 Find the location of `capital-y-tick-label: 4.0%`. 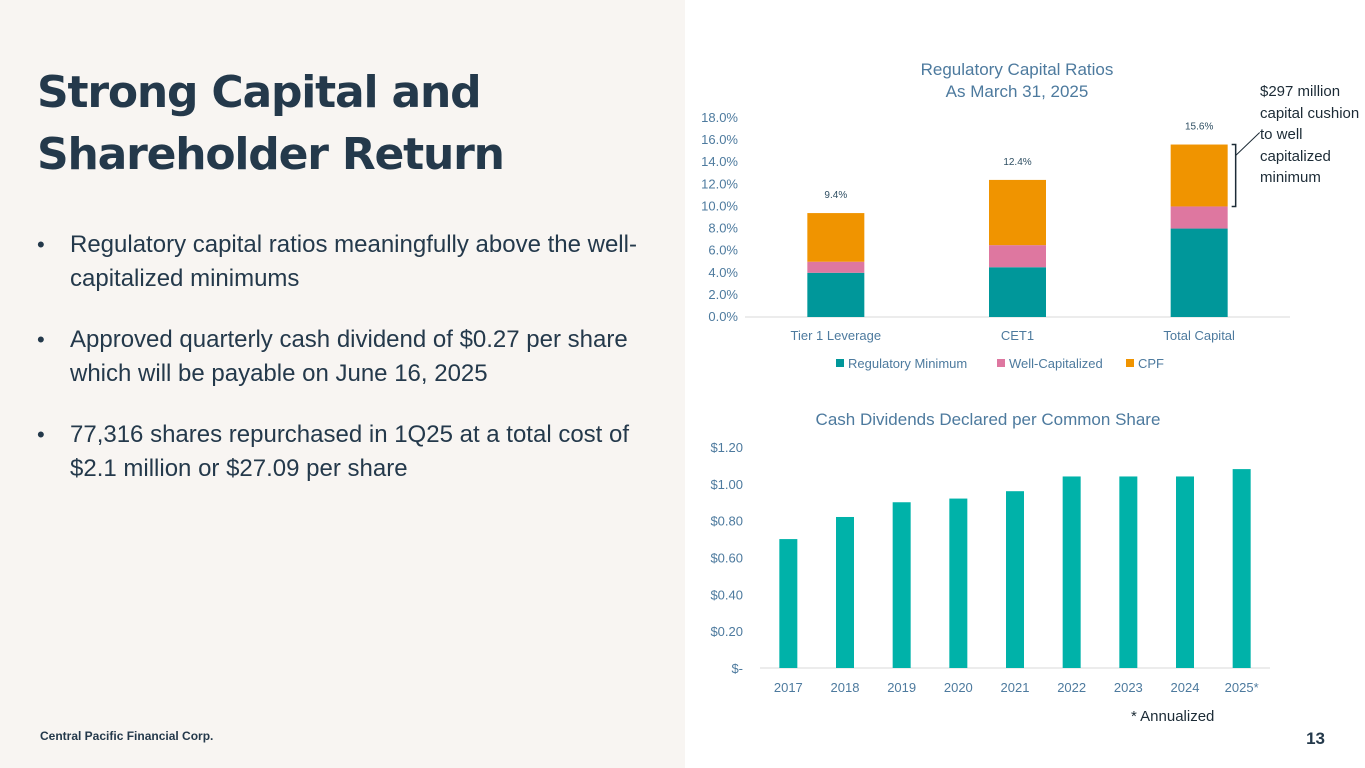

capital-y-tick-label: 4.0% is located at coordinates (723, 272).